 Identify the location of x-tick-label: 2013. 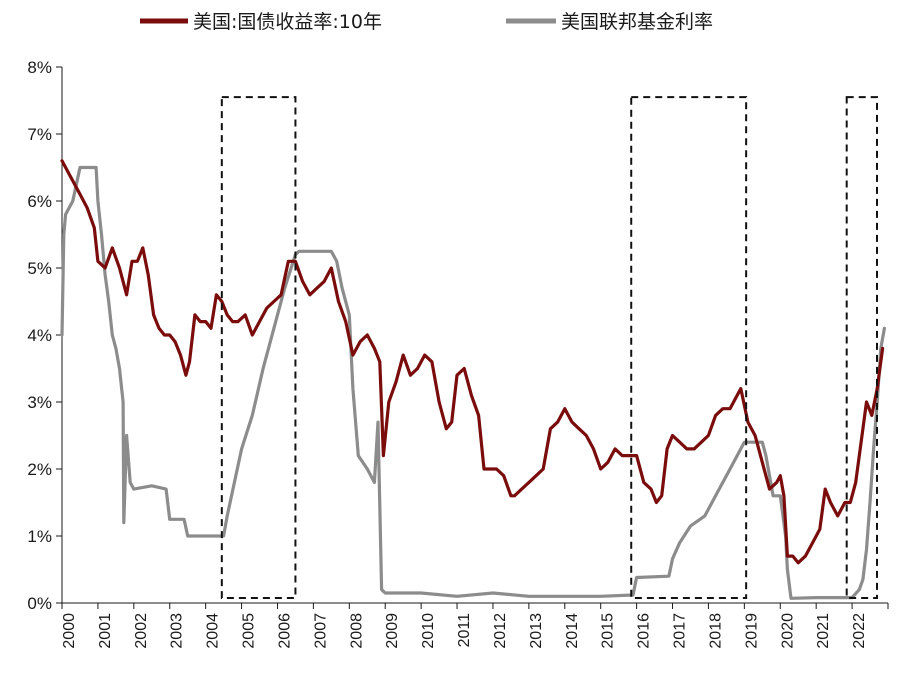
(536, 631).